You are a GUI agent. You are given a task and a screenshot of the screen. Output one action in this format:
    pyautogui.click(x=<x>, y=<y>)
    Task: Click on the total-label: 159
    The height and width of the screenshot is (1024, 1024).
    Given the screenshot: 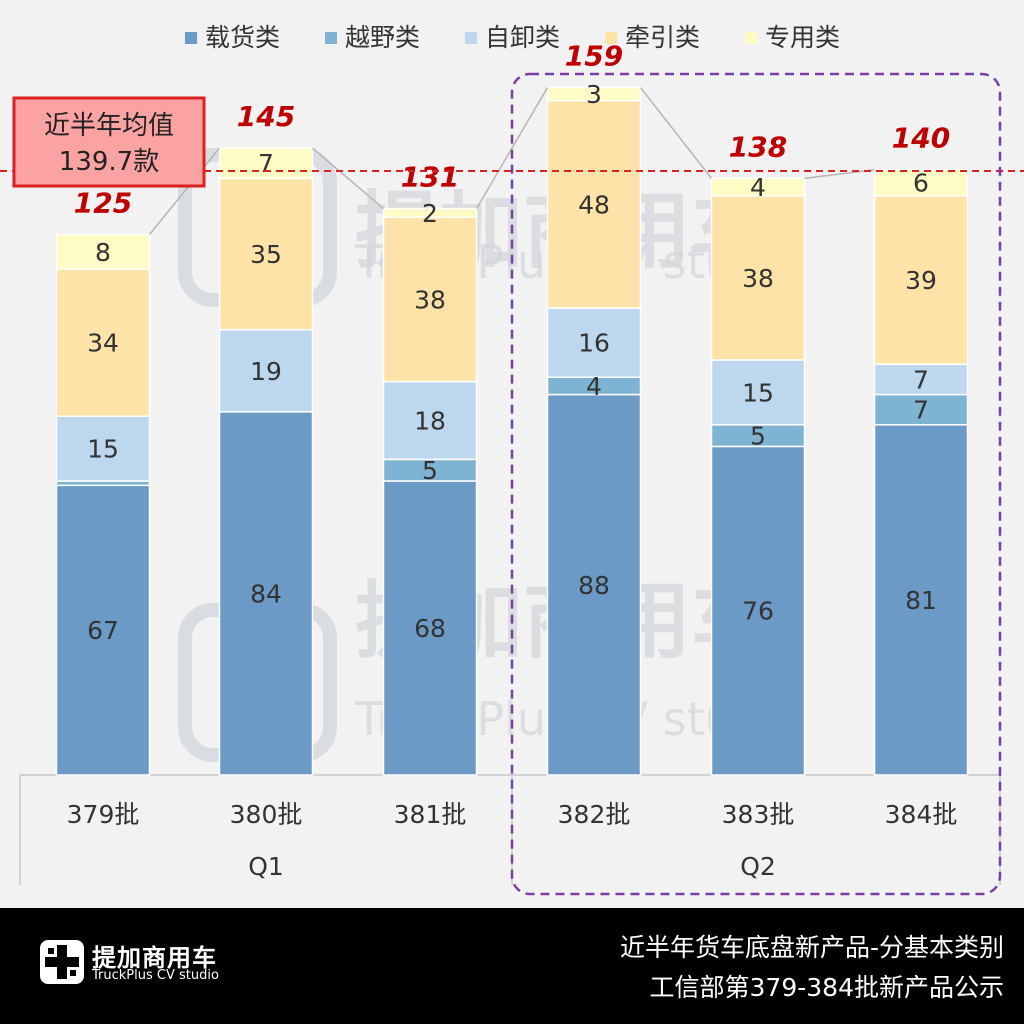 What is the action you would take?
    pyautogui.click(x=594, y=56)
    